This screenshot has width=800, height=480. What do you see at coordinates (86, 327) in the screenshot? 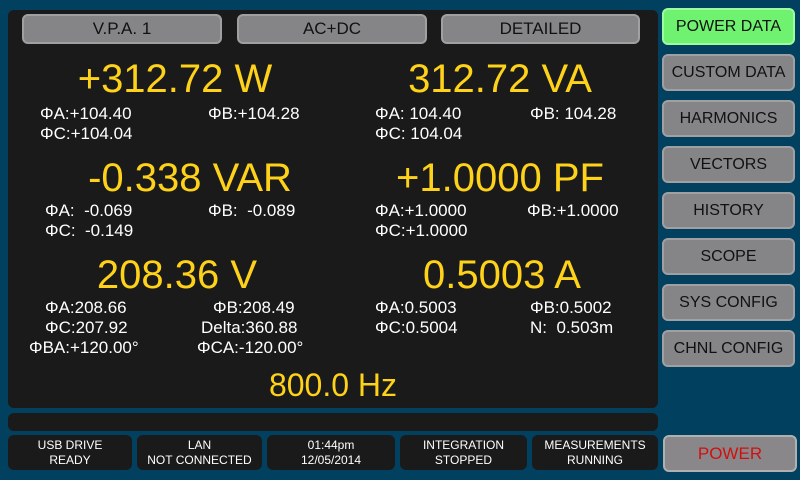
I see `volts-c: ΦC:207.92` at bounding box center [86, 327].